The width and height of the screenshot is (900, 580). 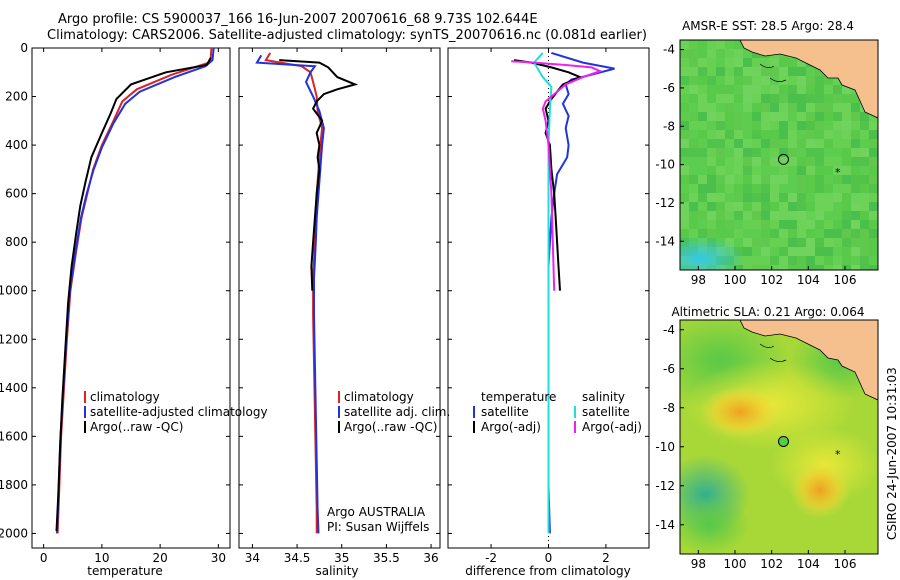 What do you see at coordinates (376, 512) in the screenshot?
I see `argo-program-label: Argo AUSTRALIA` at bounding box center [376, 512].